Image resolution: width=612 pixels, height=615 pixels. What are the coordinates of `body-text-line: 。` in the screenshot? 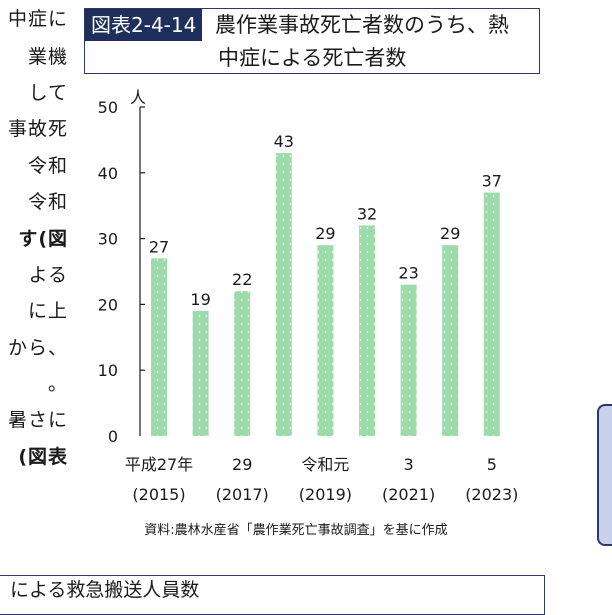 It's located at (57, 384).